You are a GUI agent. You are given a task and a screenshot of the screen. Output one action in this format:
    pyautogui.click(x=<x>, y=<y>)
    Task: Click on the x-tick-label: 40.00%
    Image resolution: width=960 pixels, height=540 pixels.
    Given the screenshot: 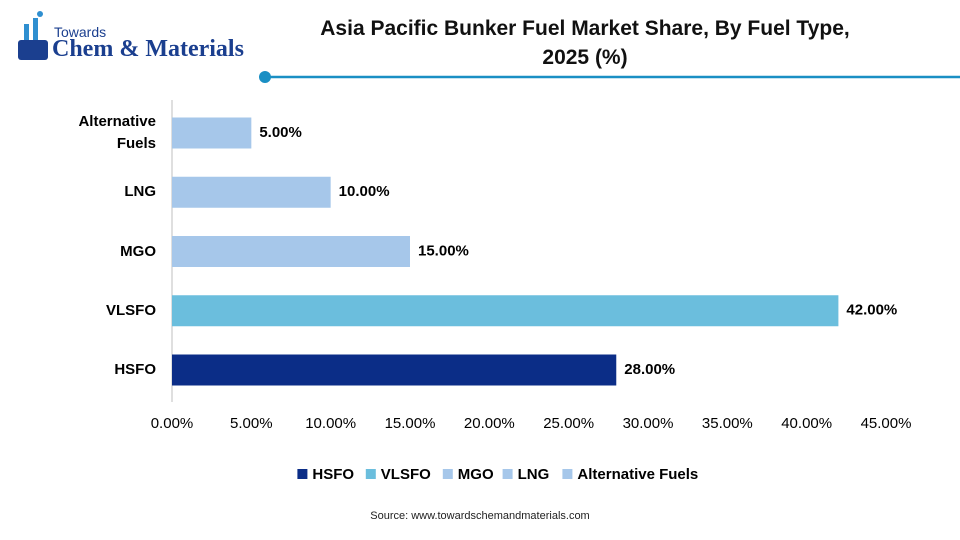 What is the action you would take?
    pyautogui.click(x=806, y=423)
    